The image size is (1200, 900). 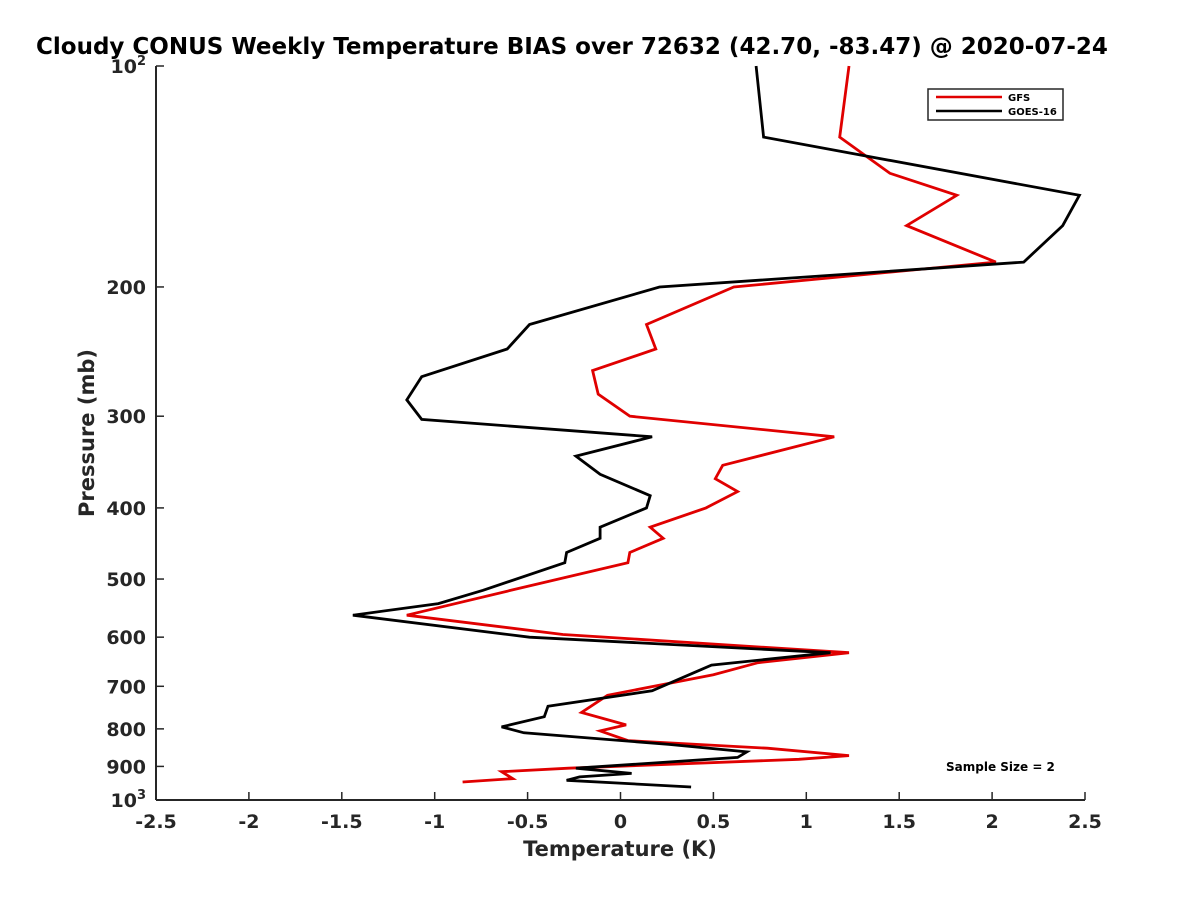 I want to click on x-tick-label: -1.5, so click(x=342, y=822).